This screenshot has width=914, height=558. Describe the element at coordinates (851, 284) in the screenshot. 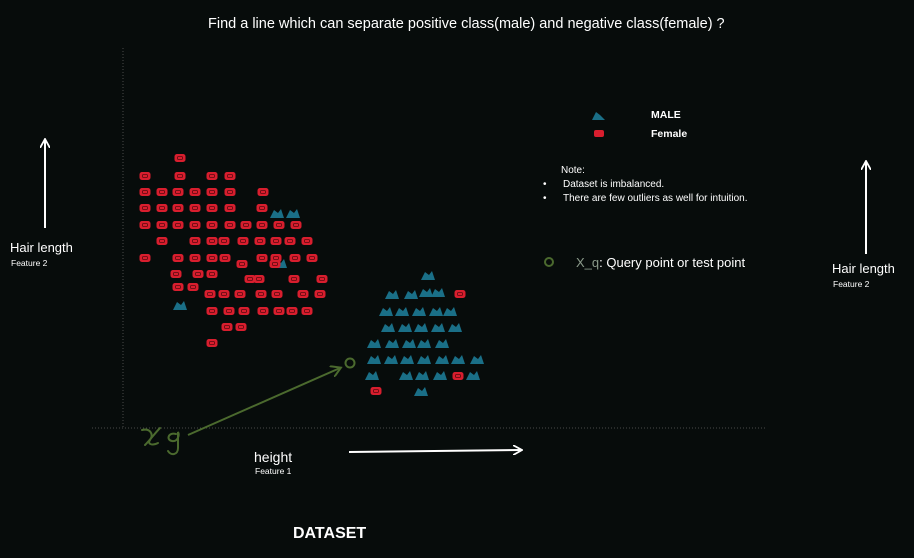

I see `right-y-axis-sublabel: Feature 2` at that location.